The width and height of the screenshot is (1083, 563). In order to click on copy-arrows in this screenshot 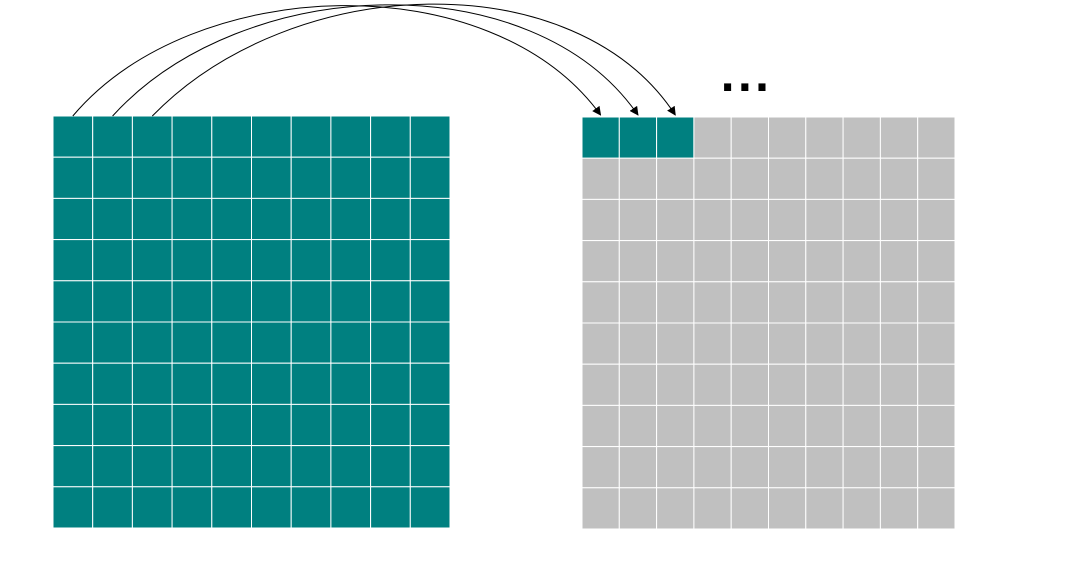, I will do `click(374, 60)`.